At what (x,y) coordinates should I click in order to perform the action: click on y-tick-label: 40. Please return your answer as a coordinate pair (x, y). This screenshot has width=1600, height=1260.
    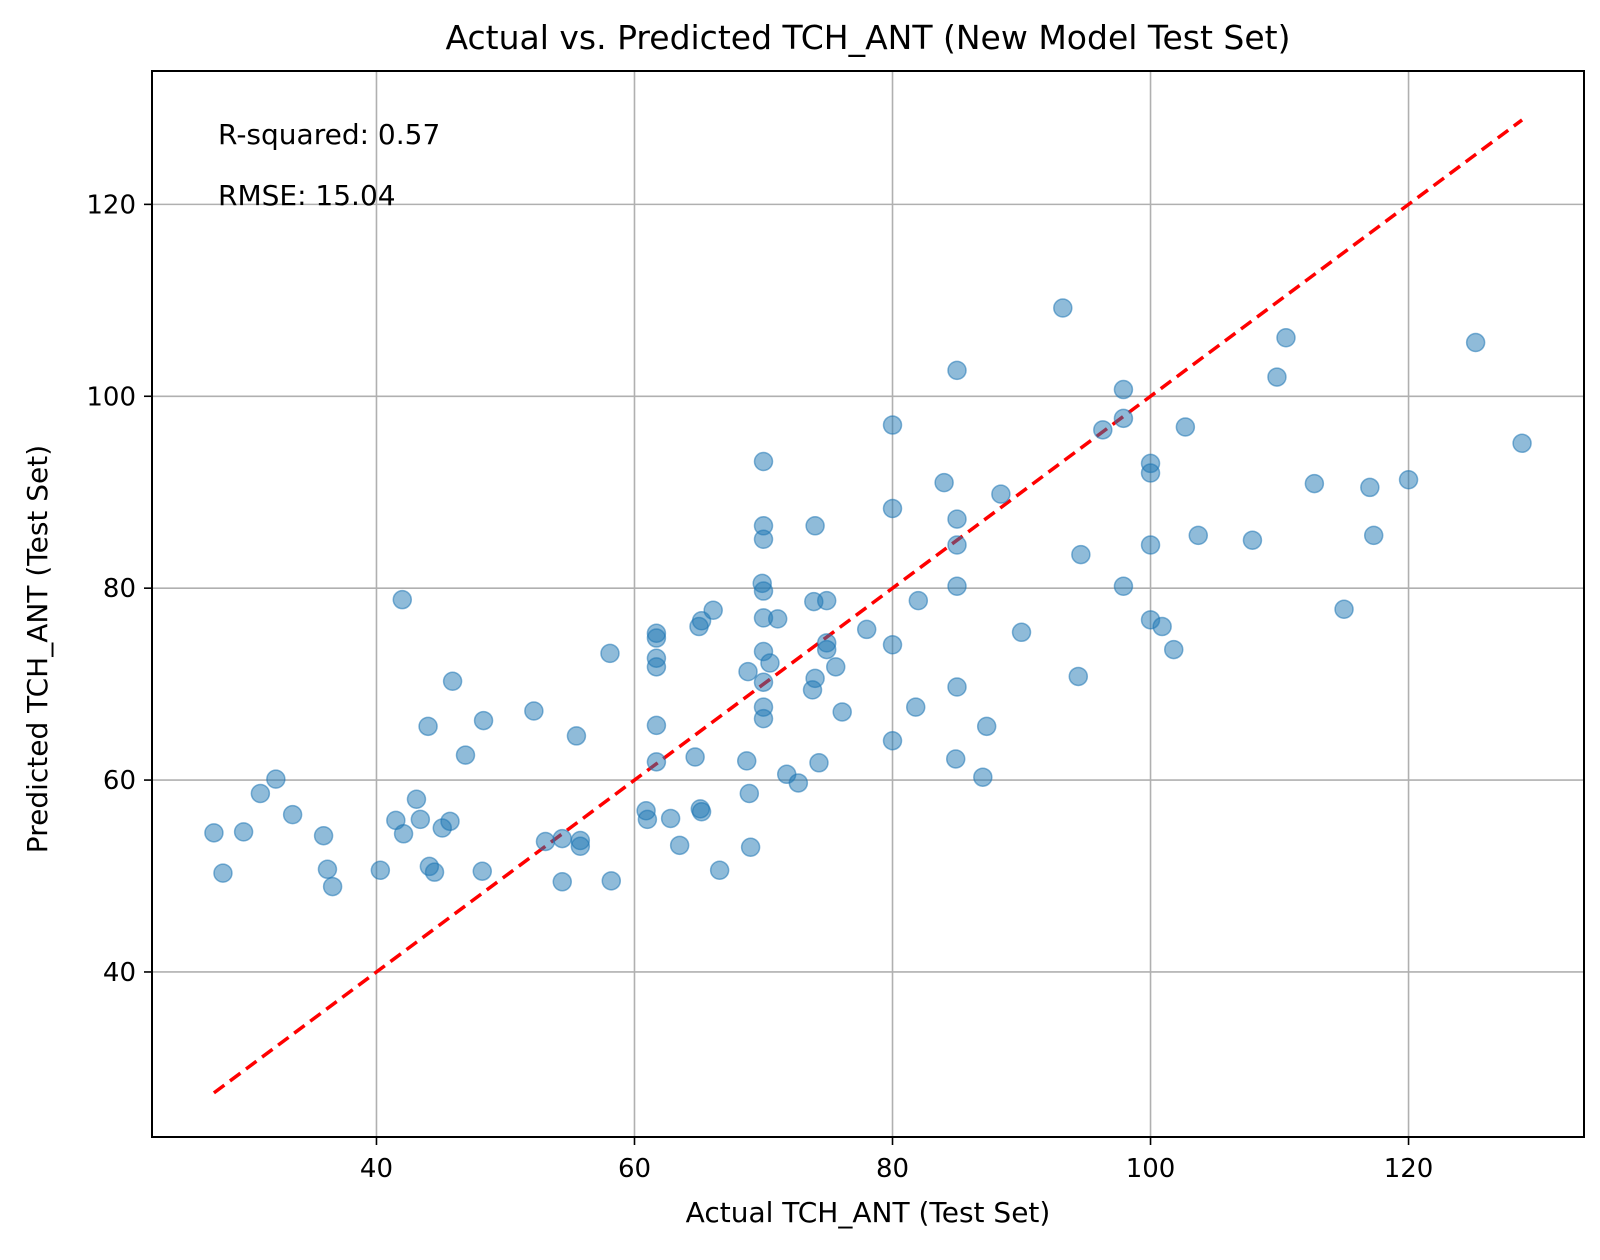
    Looking at the image, I should click on (119, 973).